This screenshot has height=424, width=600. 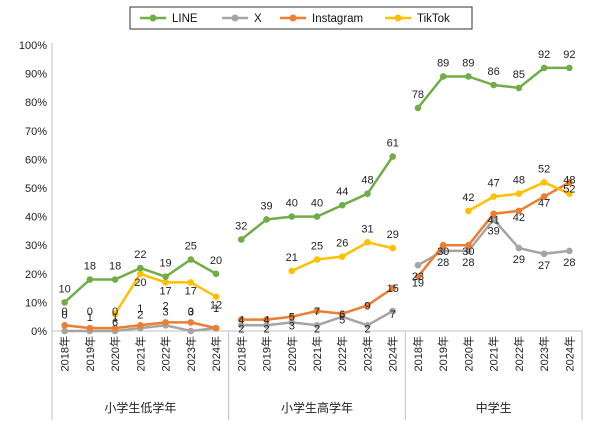 I want to click on data-label-instagram: 2, so click(x=140, y=315).